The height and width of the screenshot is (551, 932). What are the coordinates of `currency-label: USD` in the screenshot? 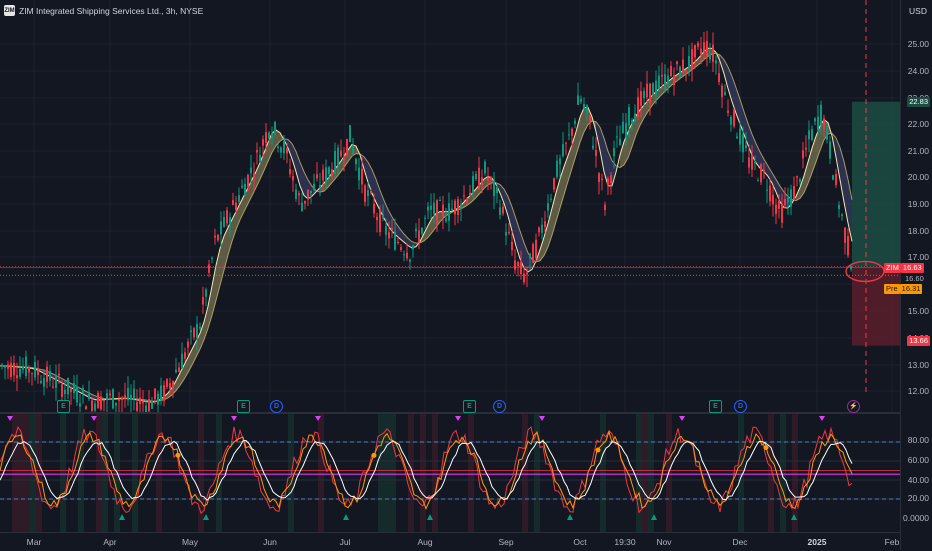 It's located at (918, 11).